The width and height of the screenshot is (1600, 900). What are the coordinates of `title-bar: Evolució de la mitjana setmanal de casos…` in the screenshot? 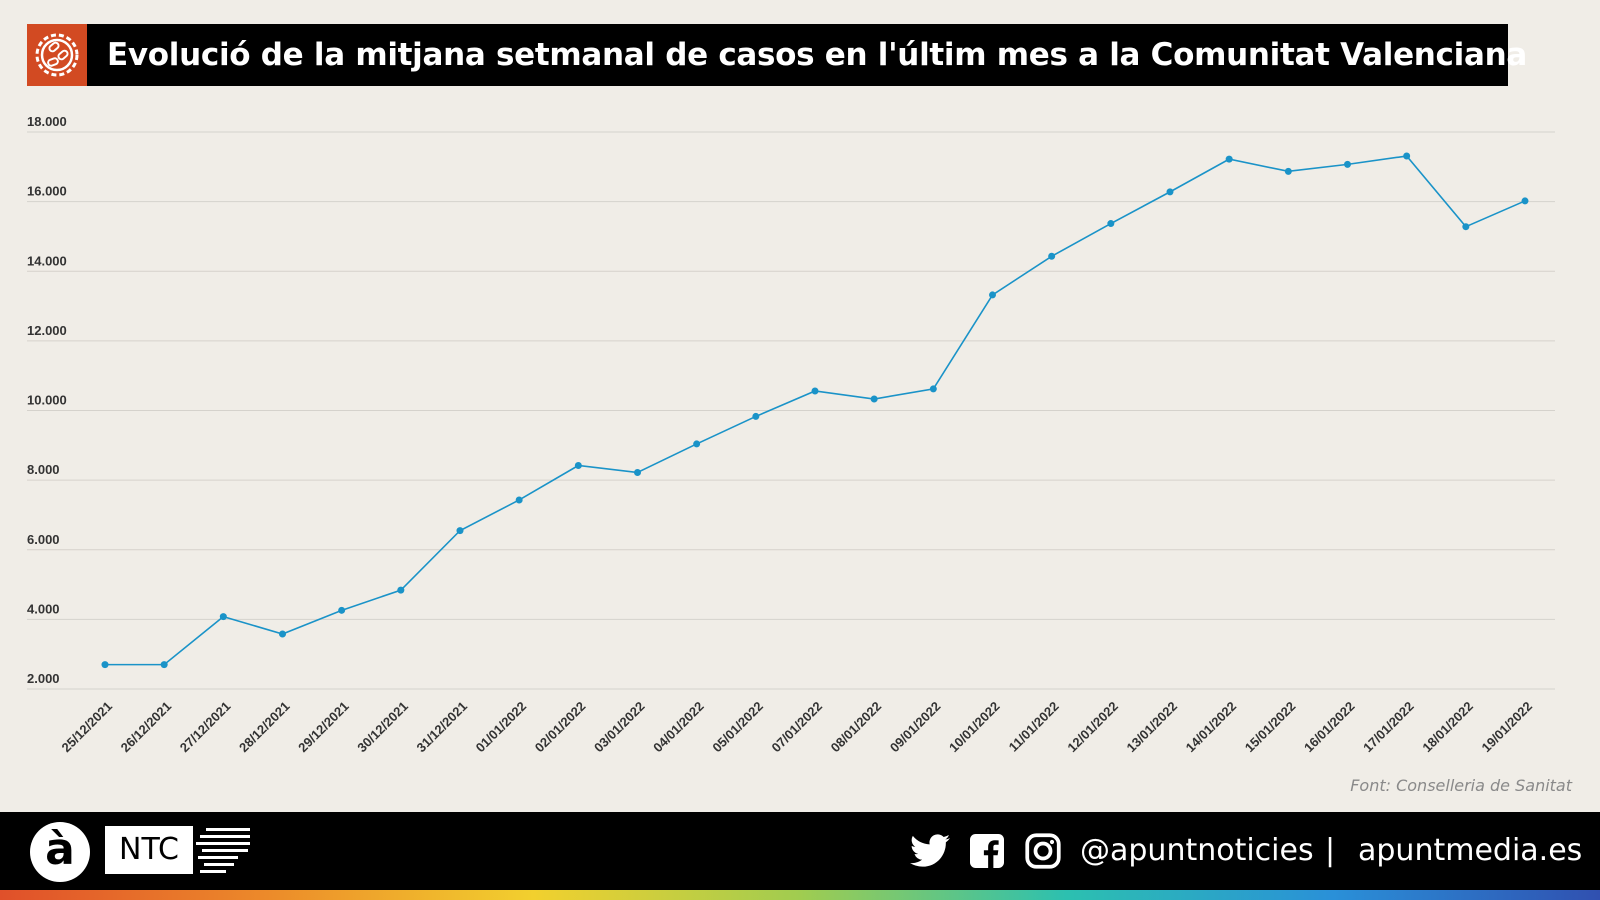 It's located at (777, 55).